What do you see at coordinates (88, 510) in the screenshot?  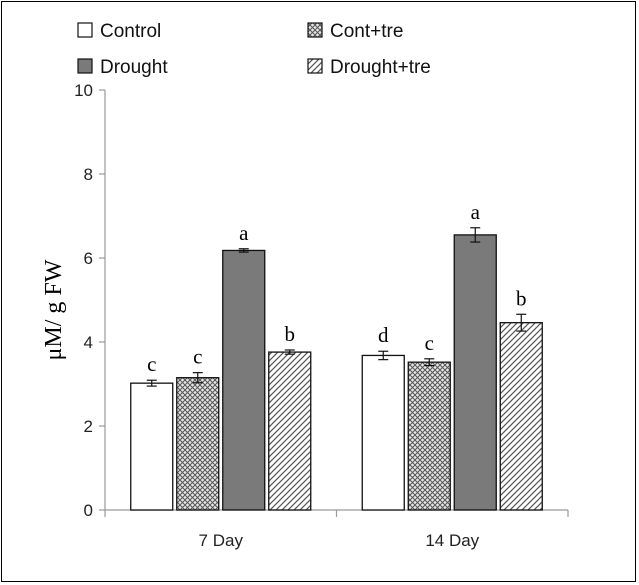 I see `y-tick-label: 0` at bounding box center [88, 510].